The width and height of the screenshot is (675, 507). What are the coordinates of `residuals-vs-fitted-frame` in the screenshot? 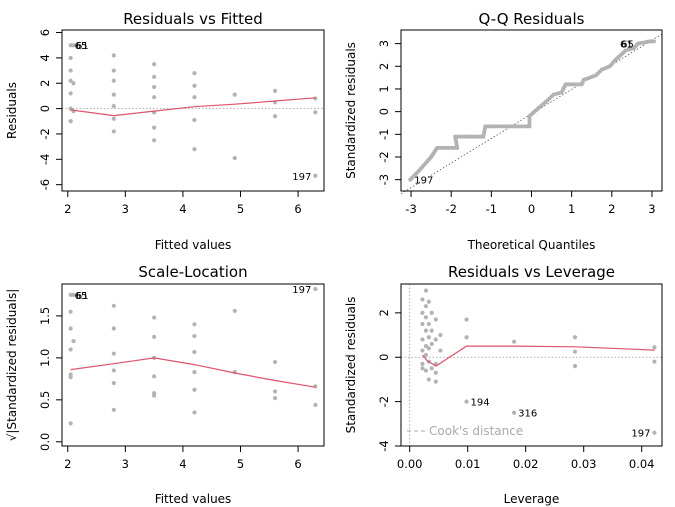 It's located at (193, 110).